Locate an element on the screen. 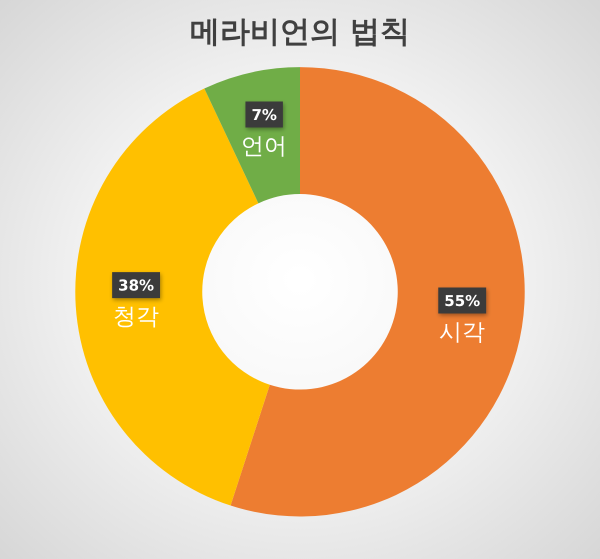 The height and width of the screenshot is (559, 600). chart-title: 메라비언의 법칙 is located at coordinates (300, 32).